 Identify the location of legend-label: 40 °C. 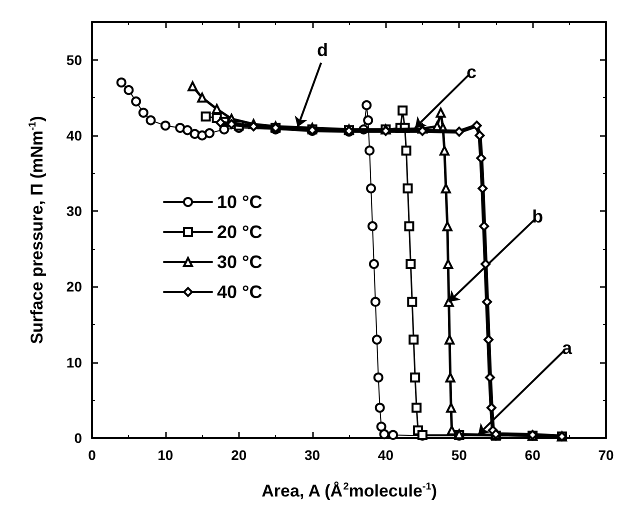
(239, 292).